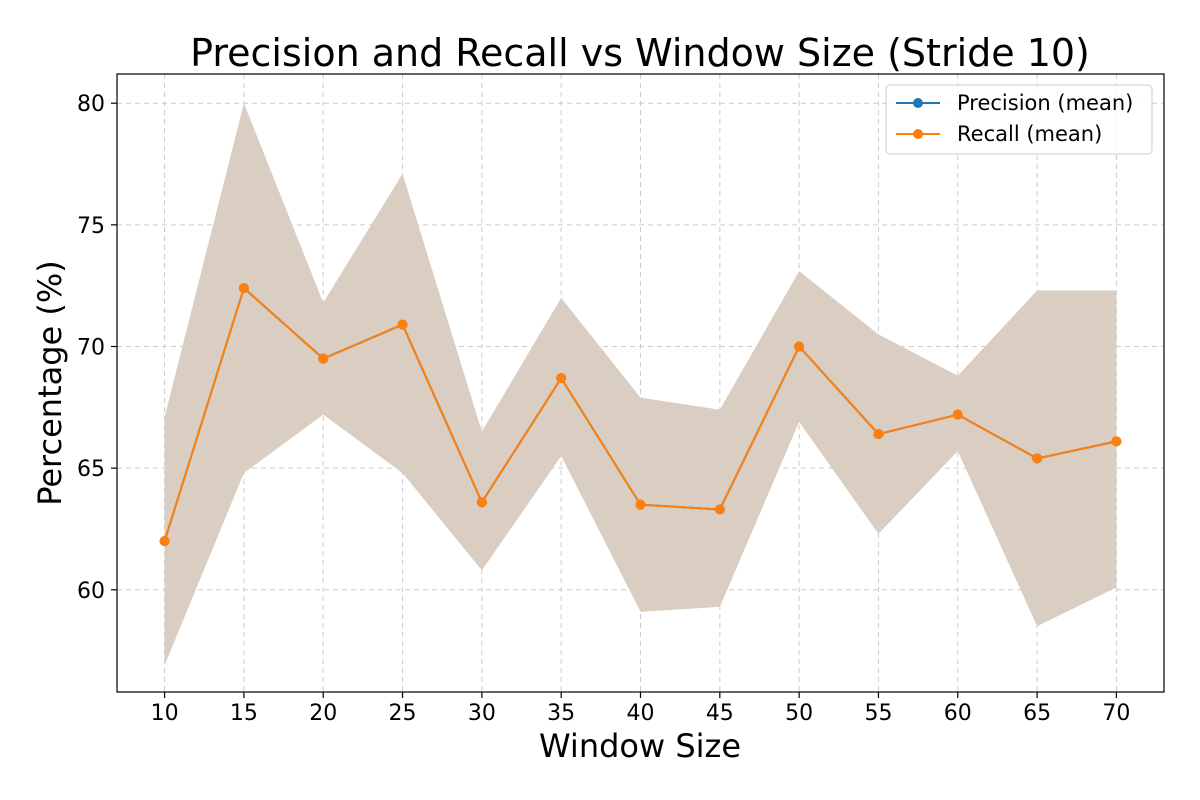 Image resolution: width=1200 pixels, height=800 pixels. Describe the element at coordinates (641, 713) in the screenshot. I see `x-tick-label: 40` at that location.